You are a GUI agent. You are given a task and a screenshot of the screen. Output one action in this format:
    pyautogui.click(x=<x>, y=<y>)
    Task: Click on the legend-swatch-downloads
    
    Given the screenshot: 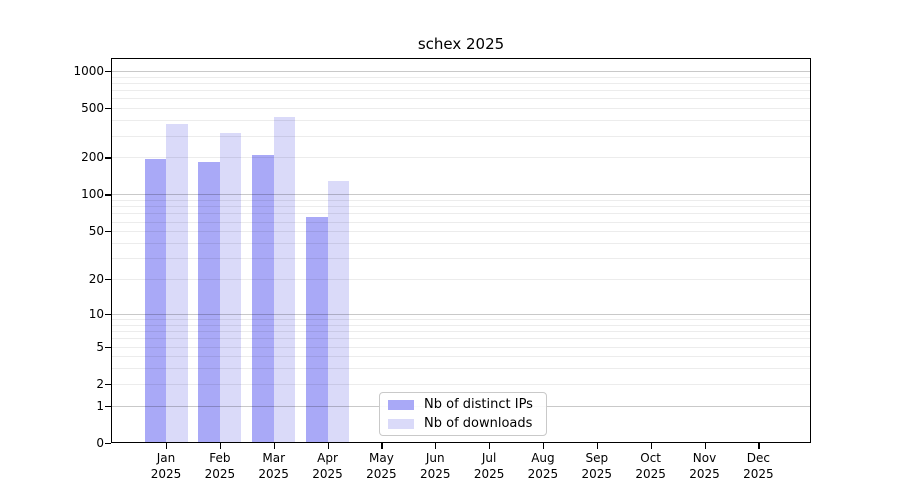 What is the action you would take?
    pyautogui.click(x=401, y=423)
    